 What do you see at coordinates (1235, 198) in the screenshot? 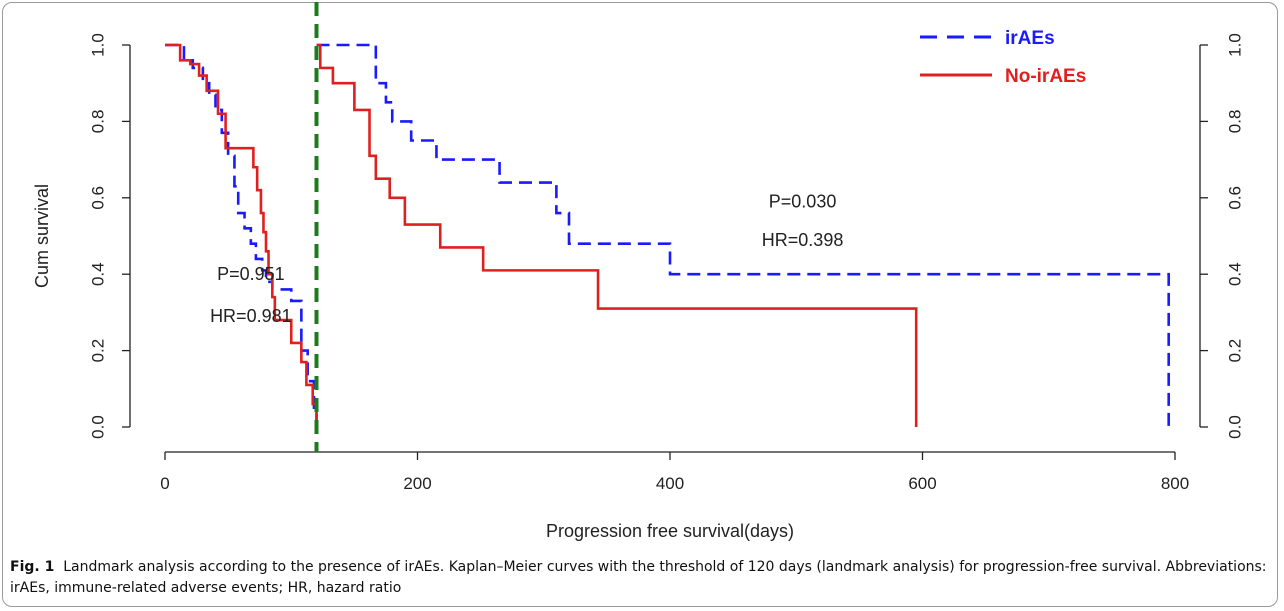
I see `y-tick-label-right: 0.6` at bounding box center [1235, 198].